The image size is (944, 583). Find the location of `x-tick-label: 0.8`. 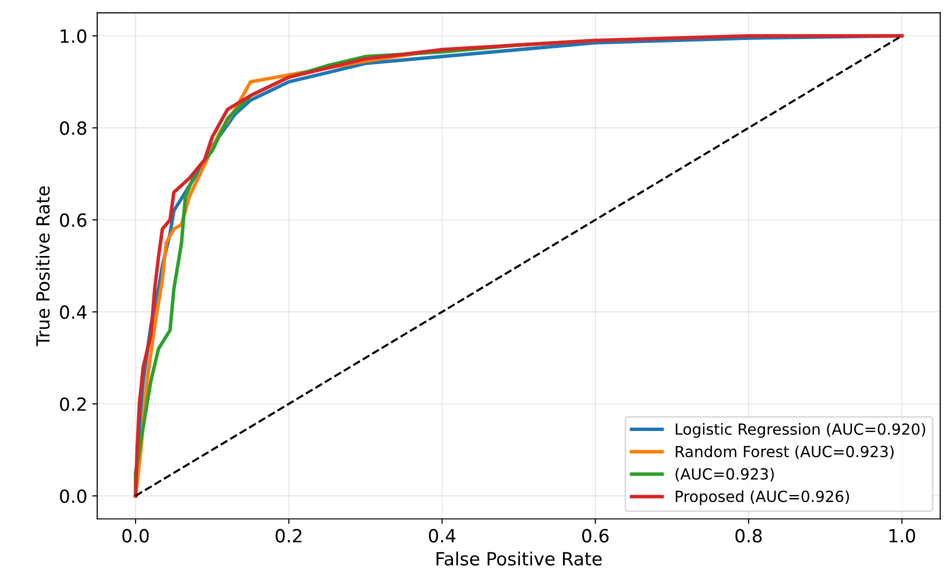

x-tick-label: 0.8 is located at coordinates (748, 535).